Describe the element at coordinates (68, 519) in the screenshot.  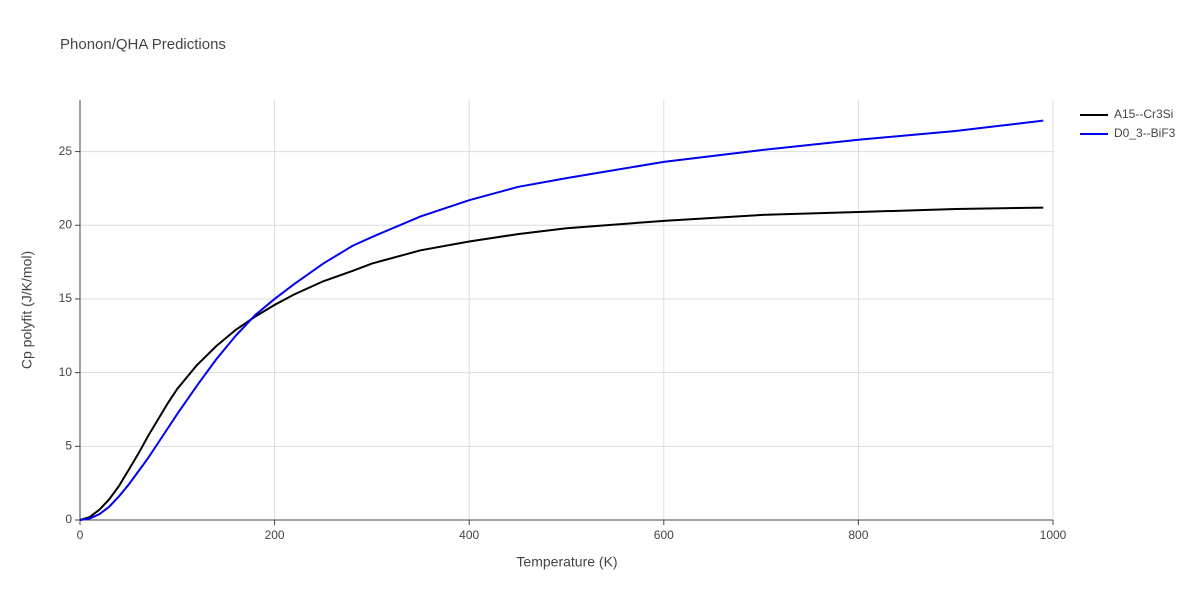
I see `y-tick-label: 0` at that location.